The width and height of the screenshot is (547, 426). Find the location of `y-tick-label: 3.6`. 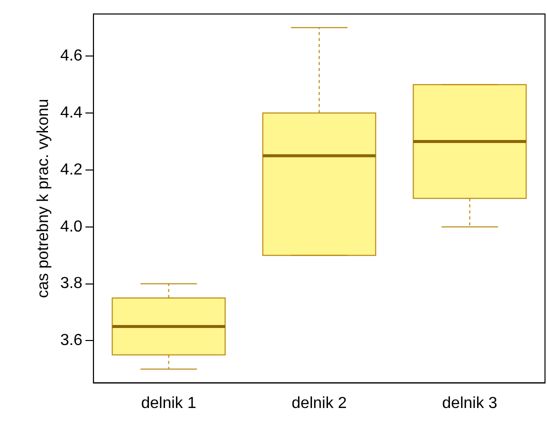

y-tick-label: 3.6 is located at coordinates (71, 341).